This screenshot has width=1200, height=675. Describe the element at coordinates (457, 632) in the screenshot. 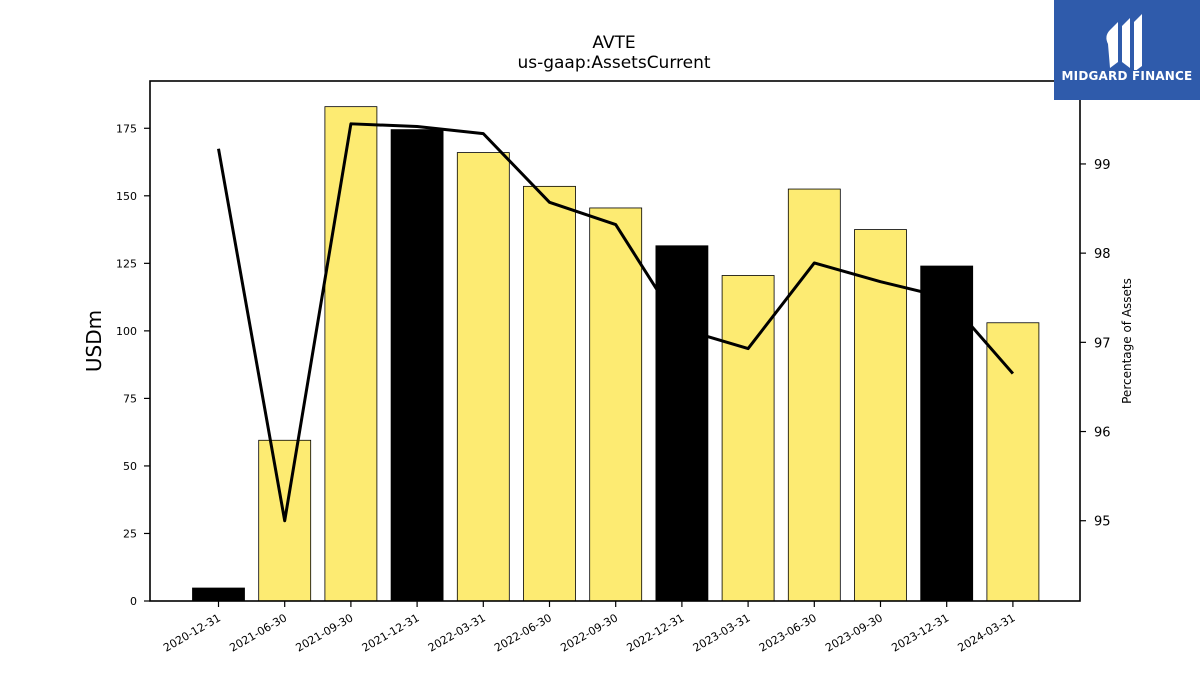

I see `x-tick-label: 2022-03-31` at that location.